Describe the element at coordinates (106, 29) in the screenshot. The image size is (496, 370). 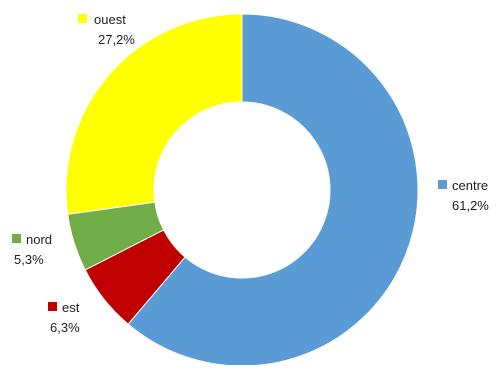
I see `label-ouest: ouest 27,2%` at that location.